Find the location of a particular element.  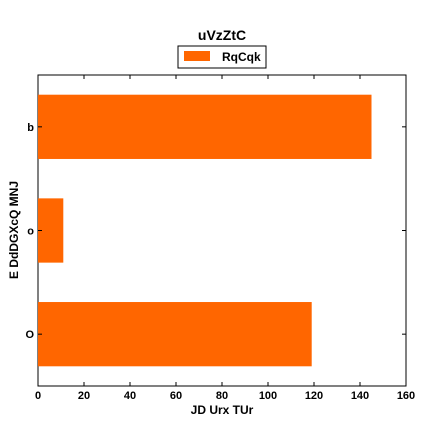

chart-title: uVzZtC is located at coordinates (222, 35).